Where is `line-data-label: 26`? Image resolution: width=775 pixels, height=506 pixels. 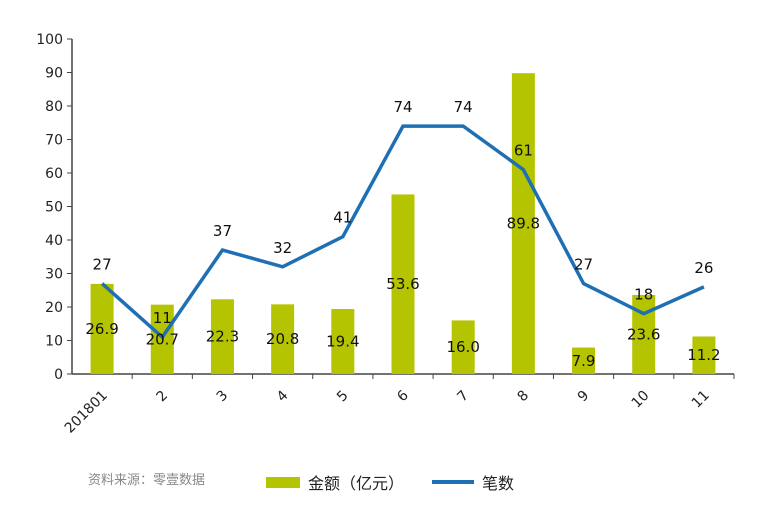
line-data-label: 26 is located at coordinates (703, 268).